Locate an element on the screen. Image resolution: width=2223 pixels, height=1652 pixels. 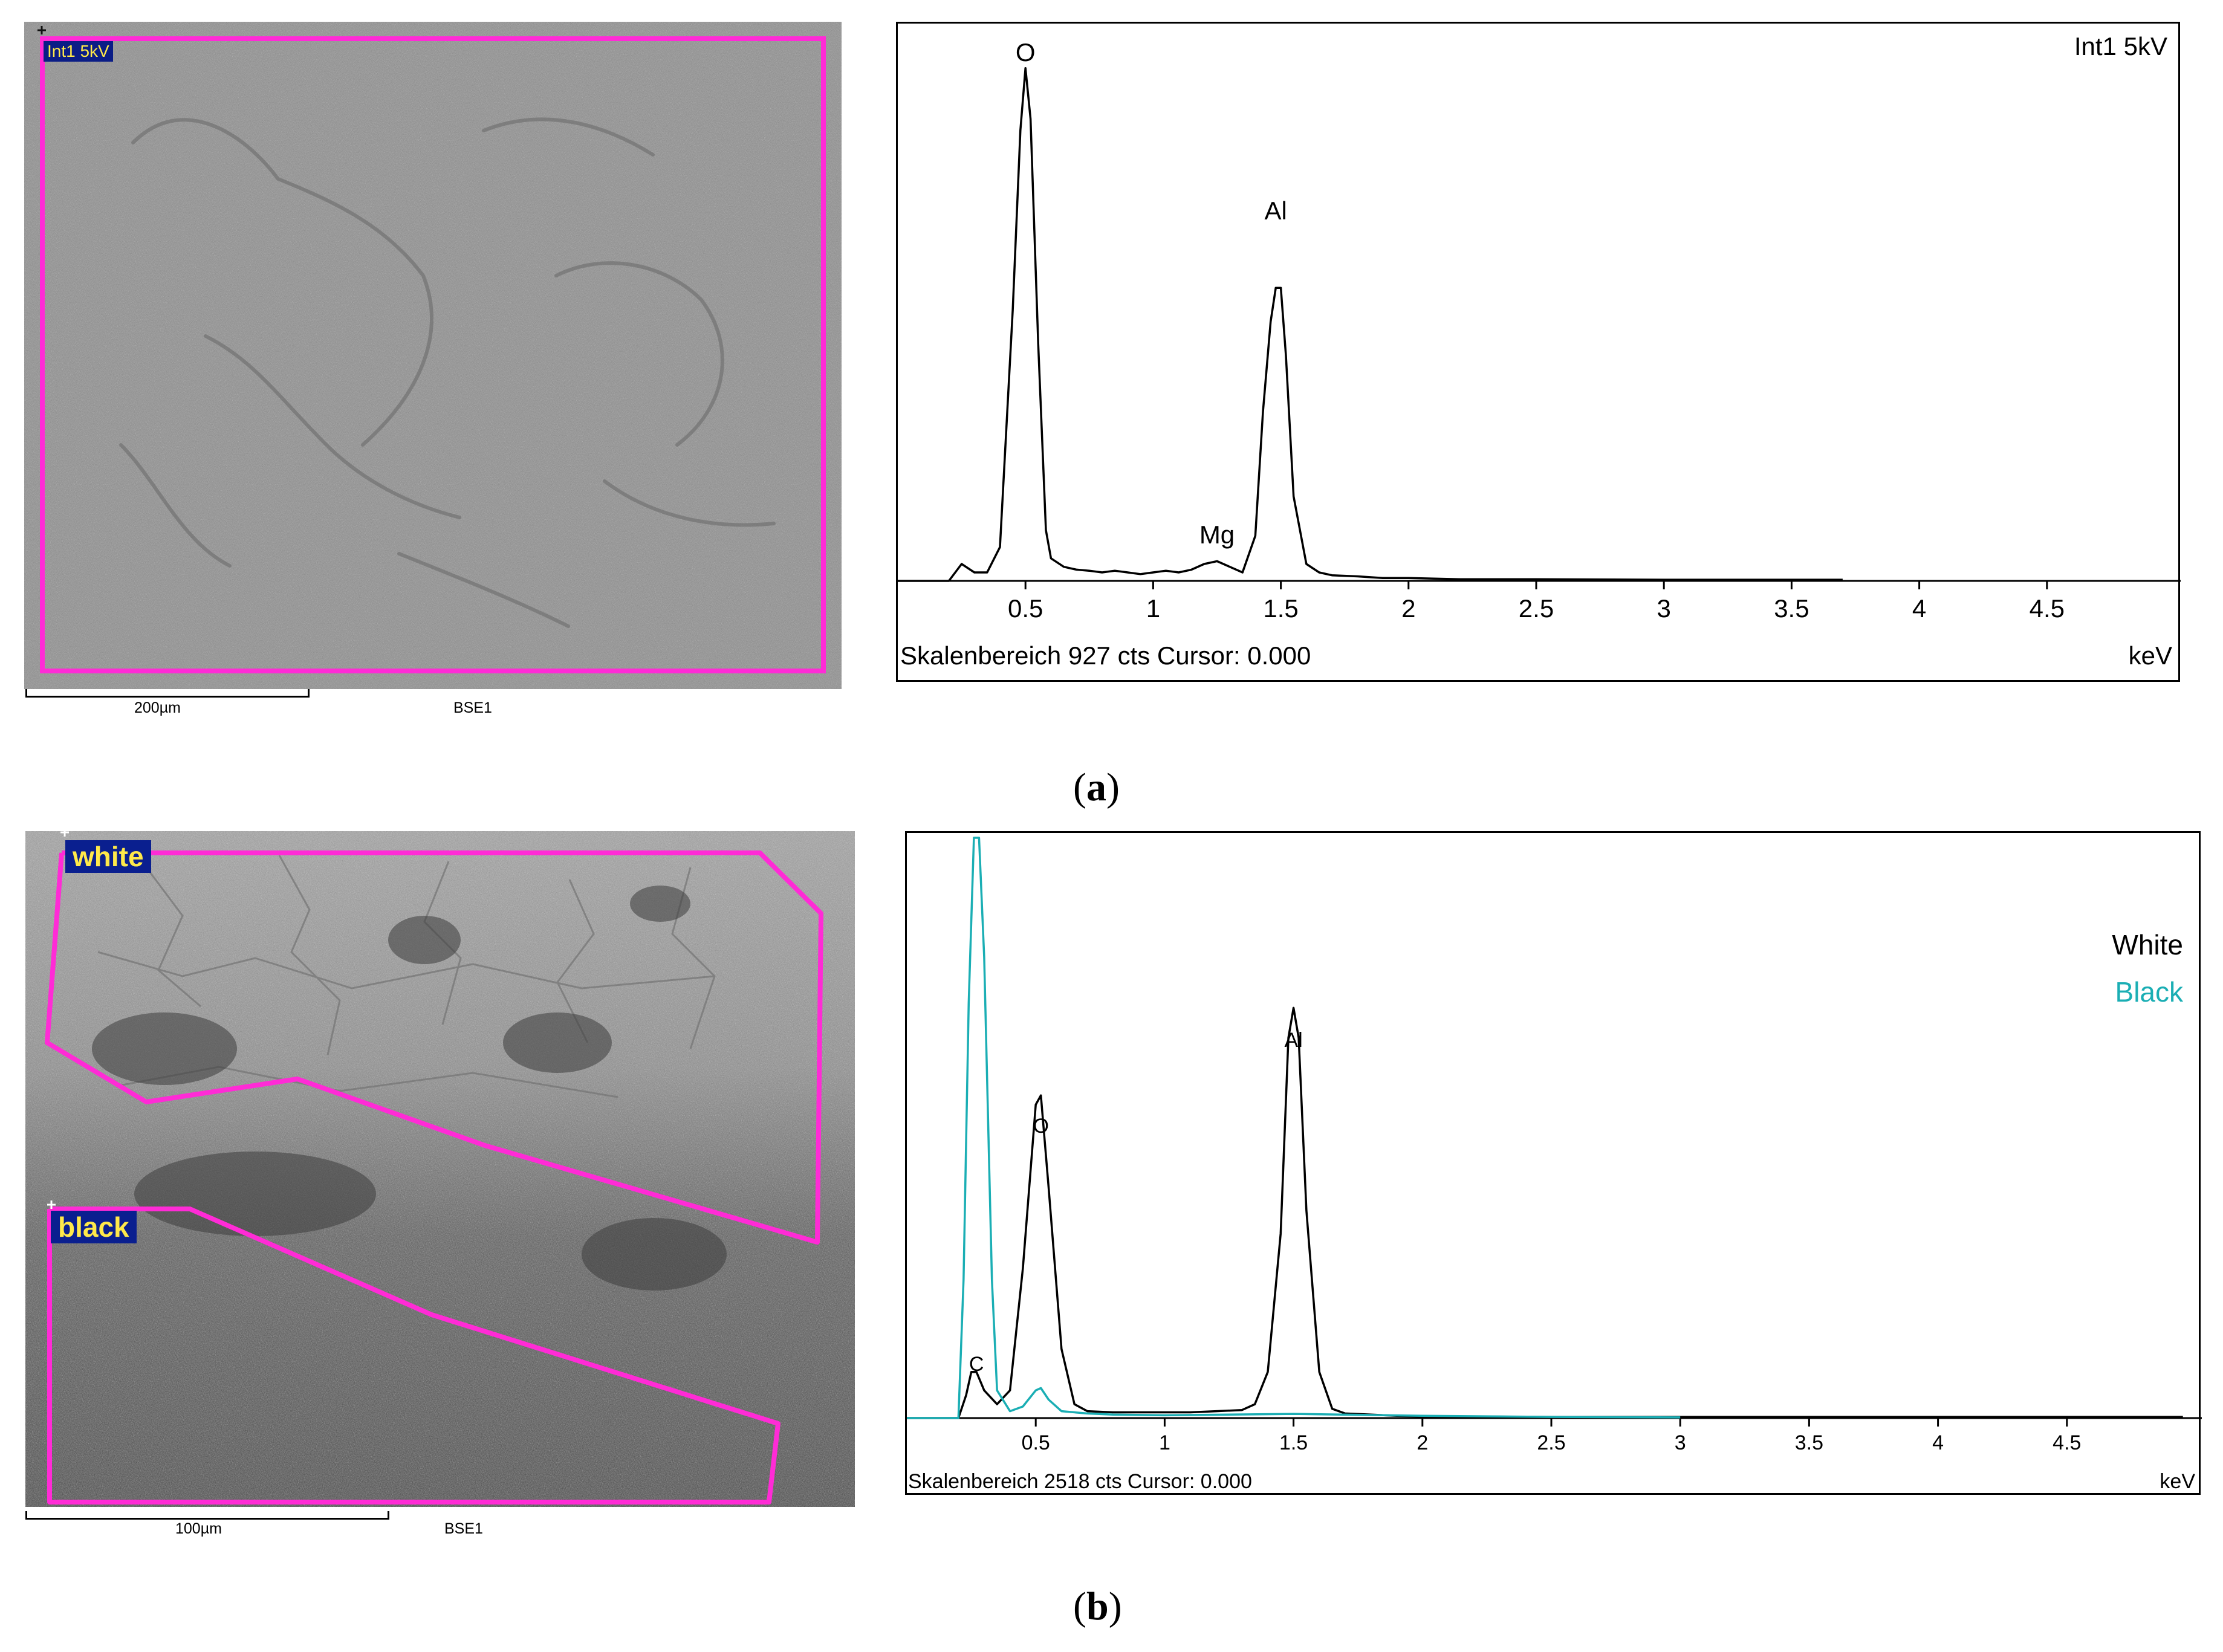
caption-a-letter: a is located at coordinates (1096, 787).